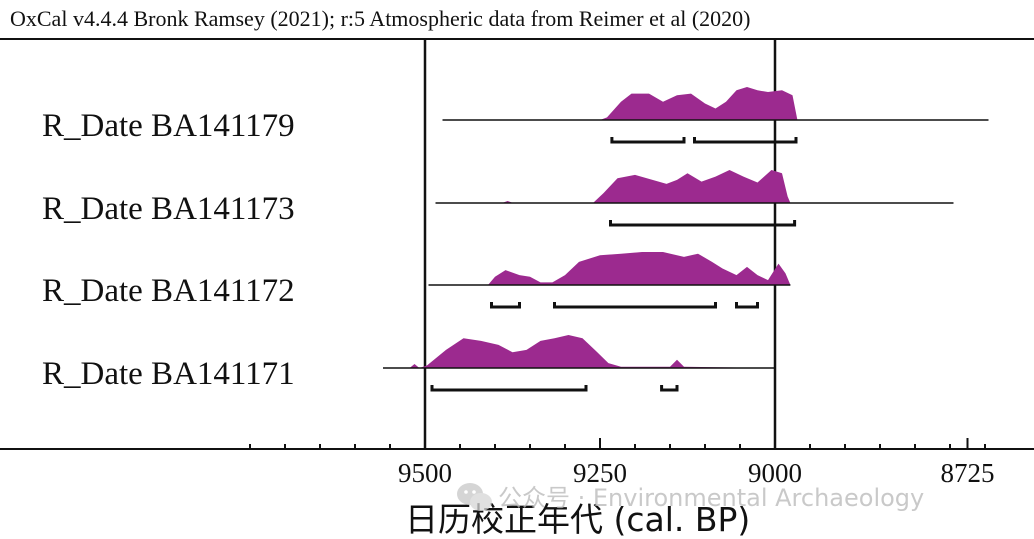  Describe the element at coordinates (617, 443) in the screenshot. I see `x-axis-ticks` at that location.